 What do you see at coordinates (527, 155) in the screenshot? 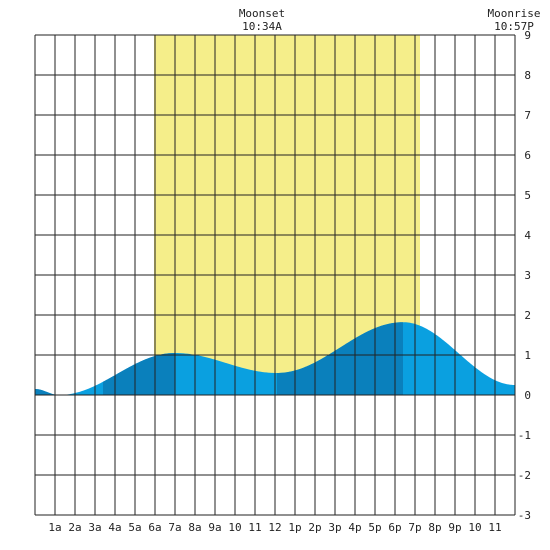
I see `y-tick-label: 6` at bounding box center [527, 155].